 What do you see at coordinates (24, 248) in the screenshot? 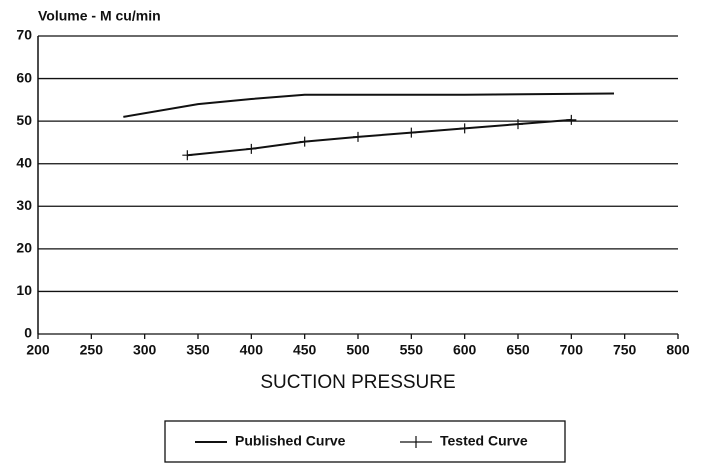
I see `y-tick-label: 20` at bounding box center [24, 248].